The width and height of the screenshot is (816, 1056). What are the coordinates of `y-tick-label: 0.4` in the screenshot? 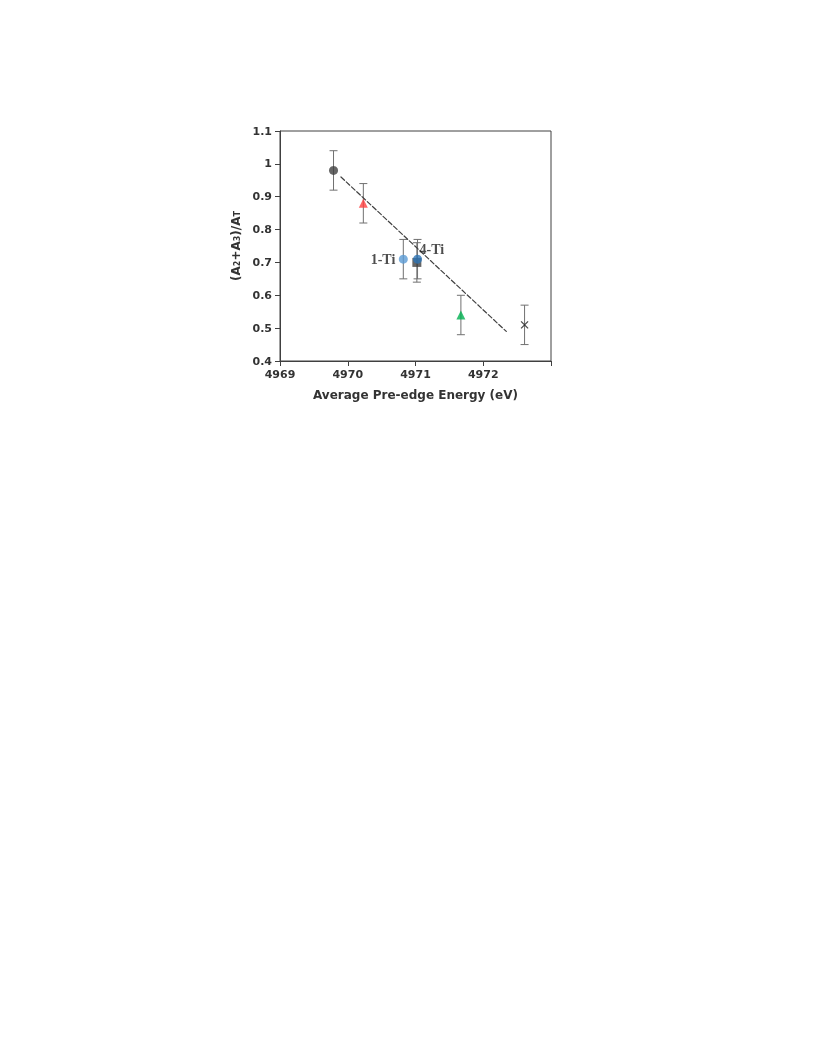 It's located at (262, 361).